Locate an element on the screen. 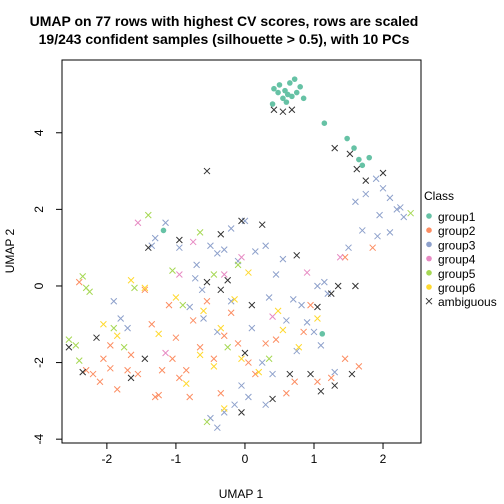  legend-title: Class is located at coordinates (439, 196).